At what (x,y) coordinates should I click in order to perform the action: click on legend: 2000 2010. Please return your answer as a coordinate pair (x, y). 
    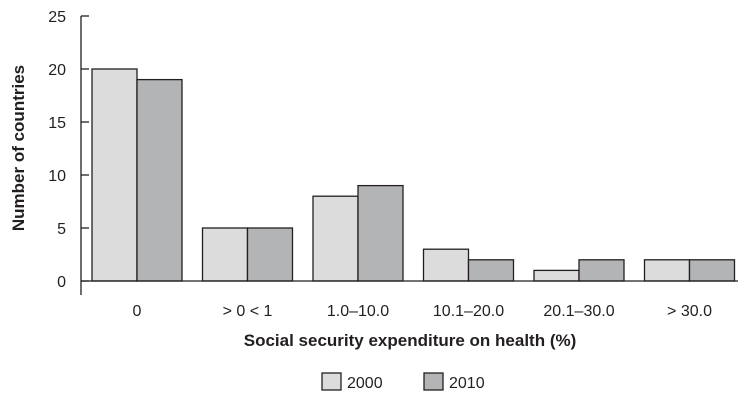
    Looking at the image, I should click on (403, 382).